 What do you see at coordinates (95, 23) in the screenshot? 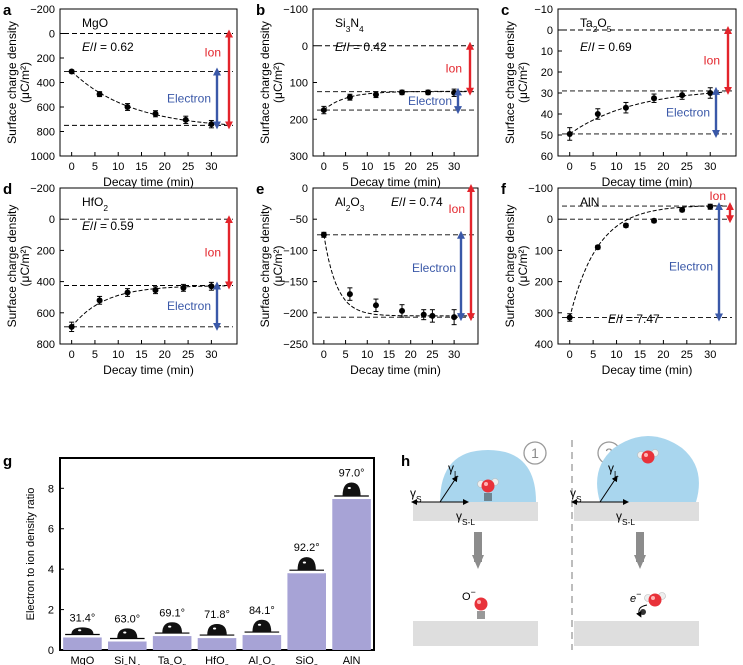
I see `material-label: MgO` at bounding box center [95, 23].